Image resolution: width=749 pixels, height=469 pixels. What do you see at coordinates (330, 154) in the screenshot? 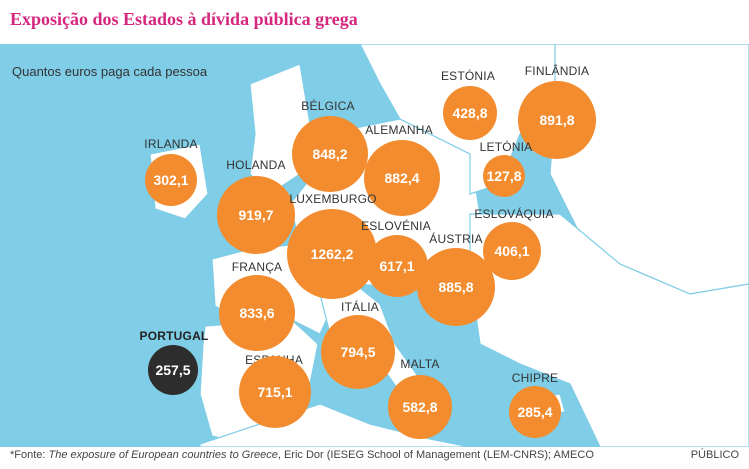
I see `value-bubble-belgica: 848,2` at bounding box center [330, 154].